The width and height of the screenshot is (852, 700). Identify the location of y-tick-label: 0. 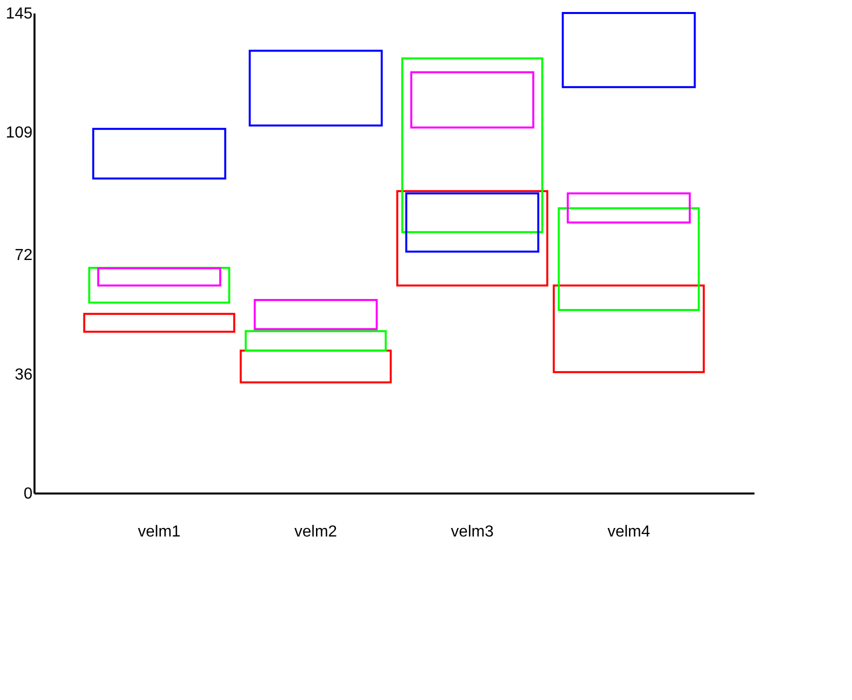
(28, 494).